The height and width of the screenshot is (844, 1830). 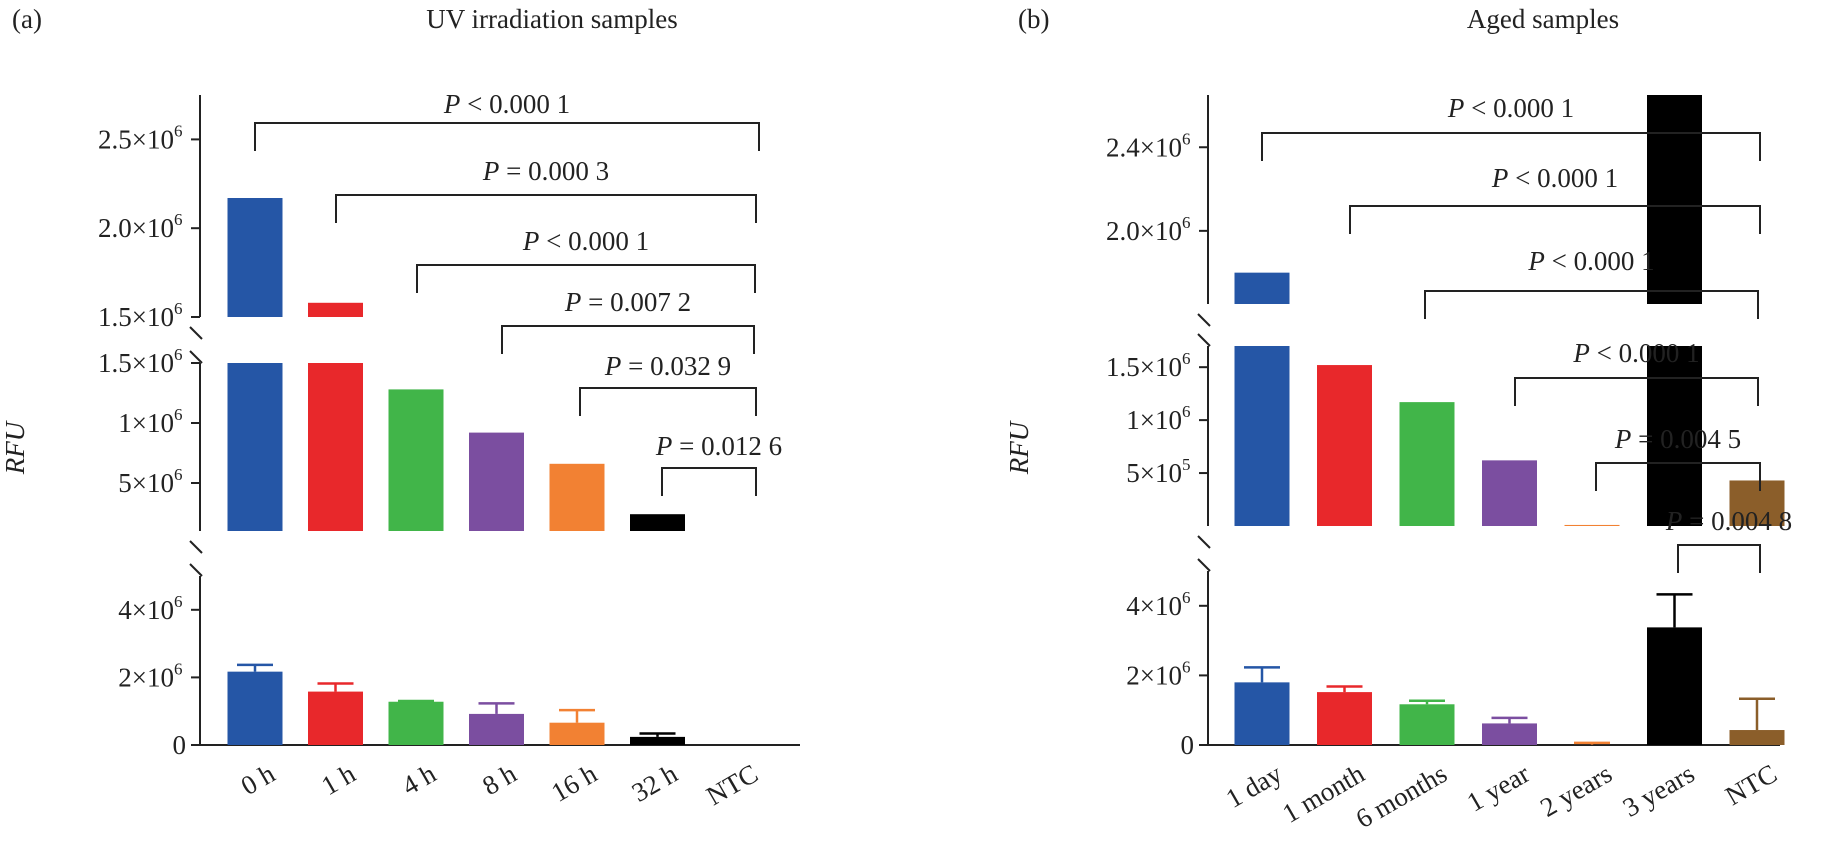 I want to click on panel-b-ylabel: RFU, so click(x=1019, y=447).